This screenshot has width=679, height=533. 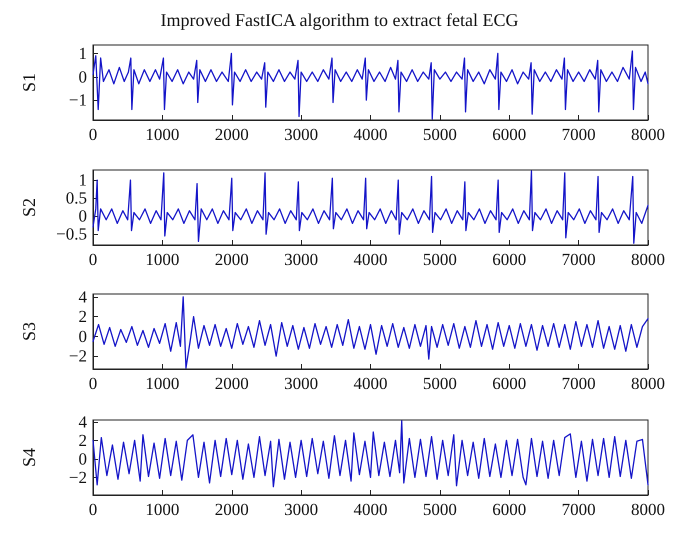 What do you see at coordinates (77, 100) in the screenshot?
I see `y-tick-label: −1` at bounding box center [77, 100].